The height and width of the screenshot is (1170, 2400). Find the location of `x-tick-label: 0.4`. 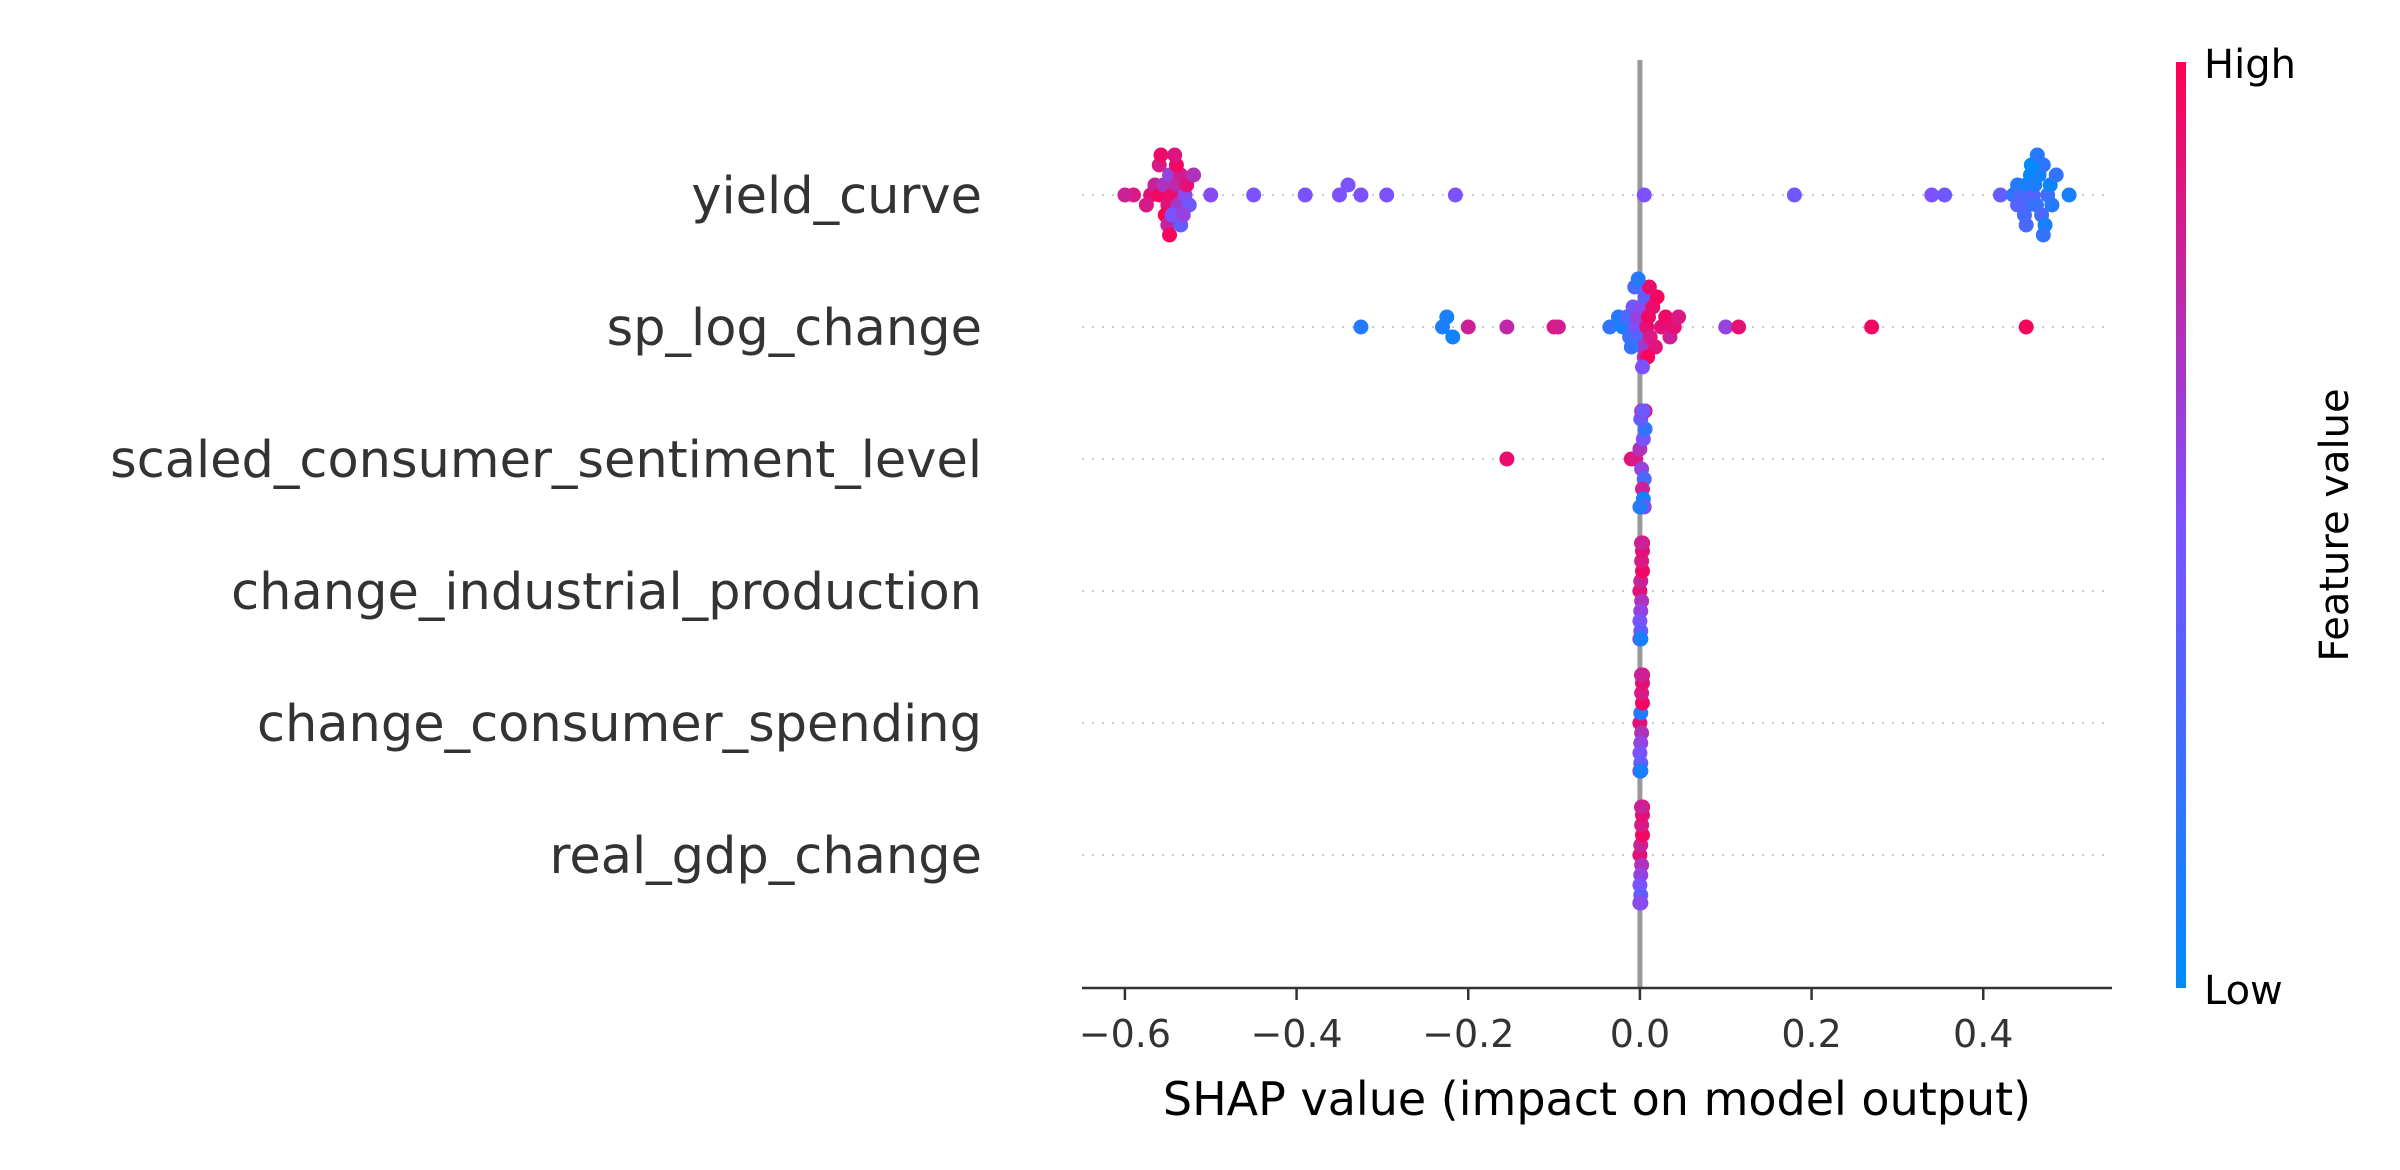

x-tick-label: 0.4 is located at coordinates (1983, 1034).